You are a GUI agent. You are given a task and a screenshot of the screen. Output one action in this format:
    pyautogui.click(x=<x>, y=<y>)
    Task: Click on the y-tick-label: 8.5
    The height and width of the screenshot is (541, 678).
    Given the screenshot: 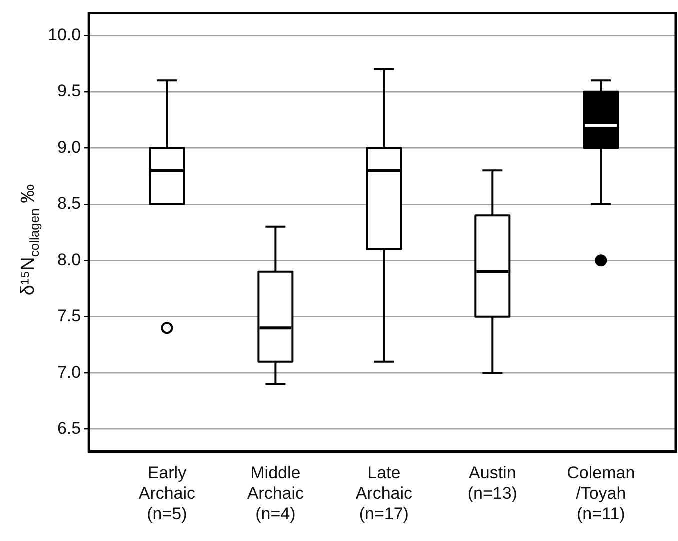 What is the action you would take?
    pyautogui.click(x=69, y=204)
    